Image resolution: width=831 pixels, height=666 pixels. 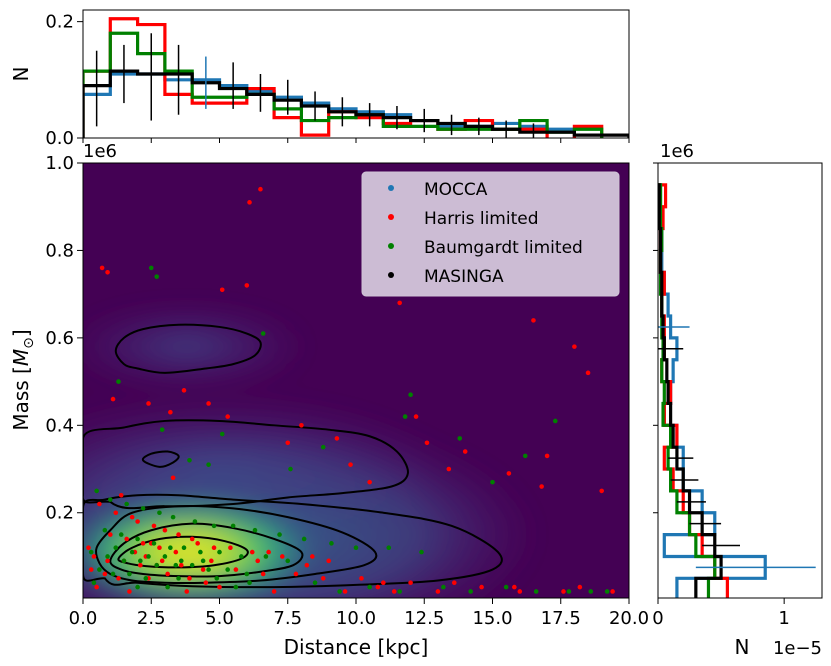 What do you see at coordinates (391, 246) in the screenshot?
I see `legend-marker-baumgardt` at bounding box center [391, 246].